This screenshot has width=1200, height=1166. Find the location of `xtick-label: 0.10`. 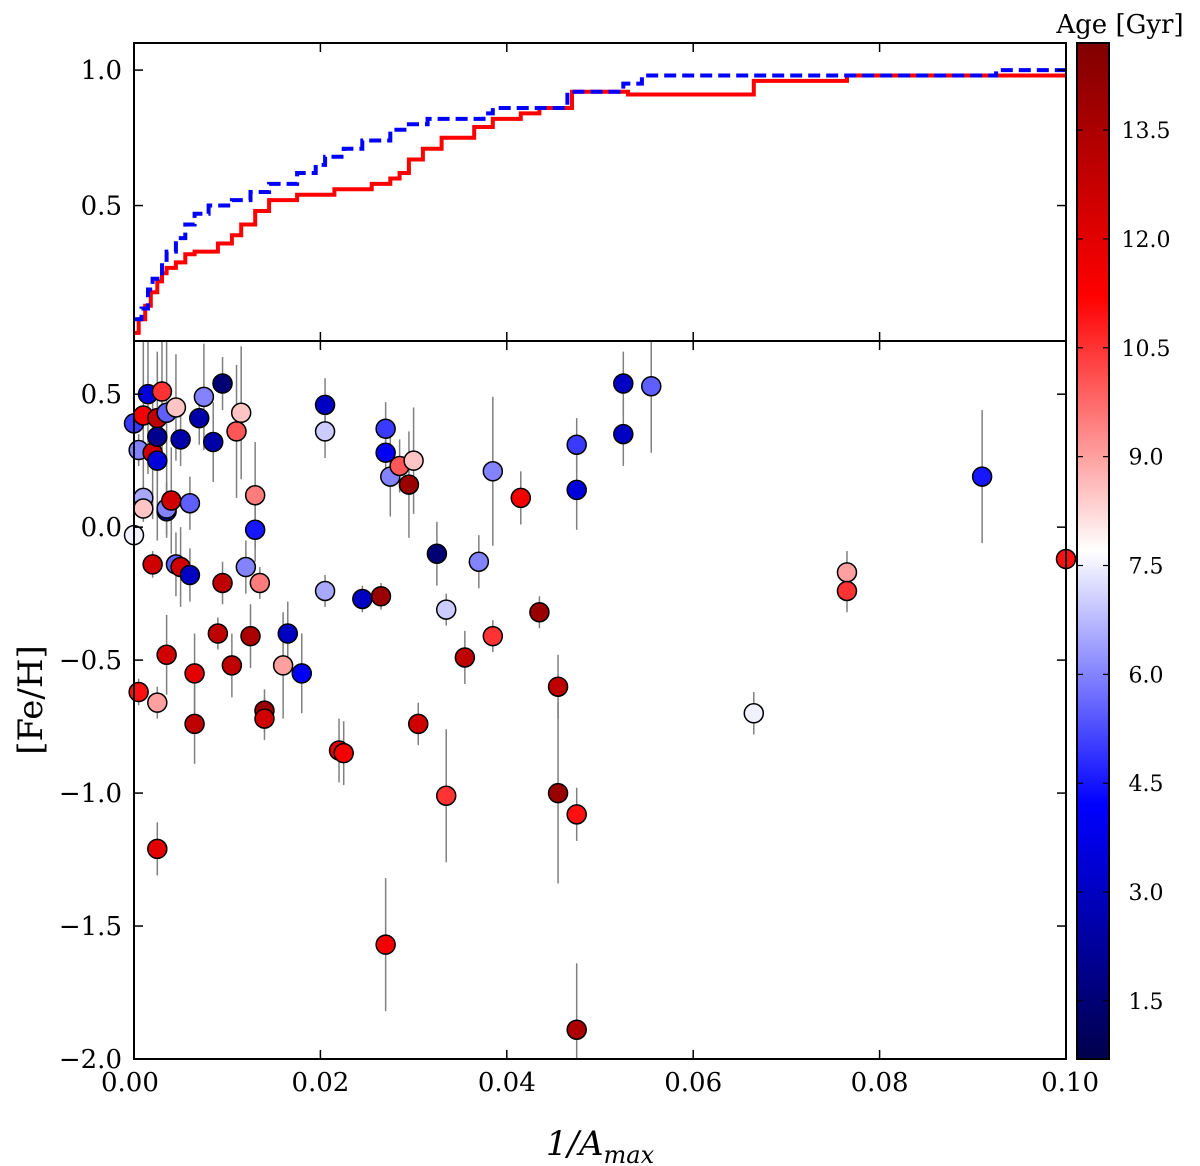

xtick-label: 0.10 is located at coordinates (1070, 1083).